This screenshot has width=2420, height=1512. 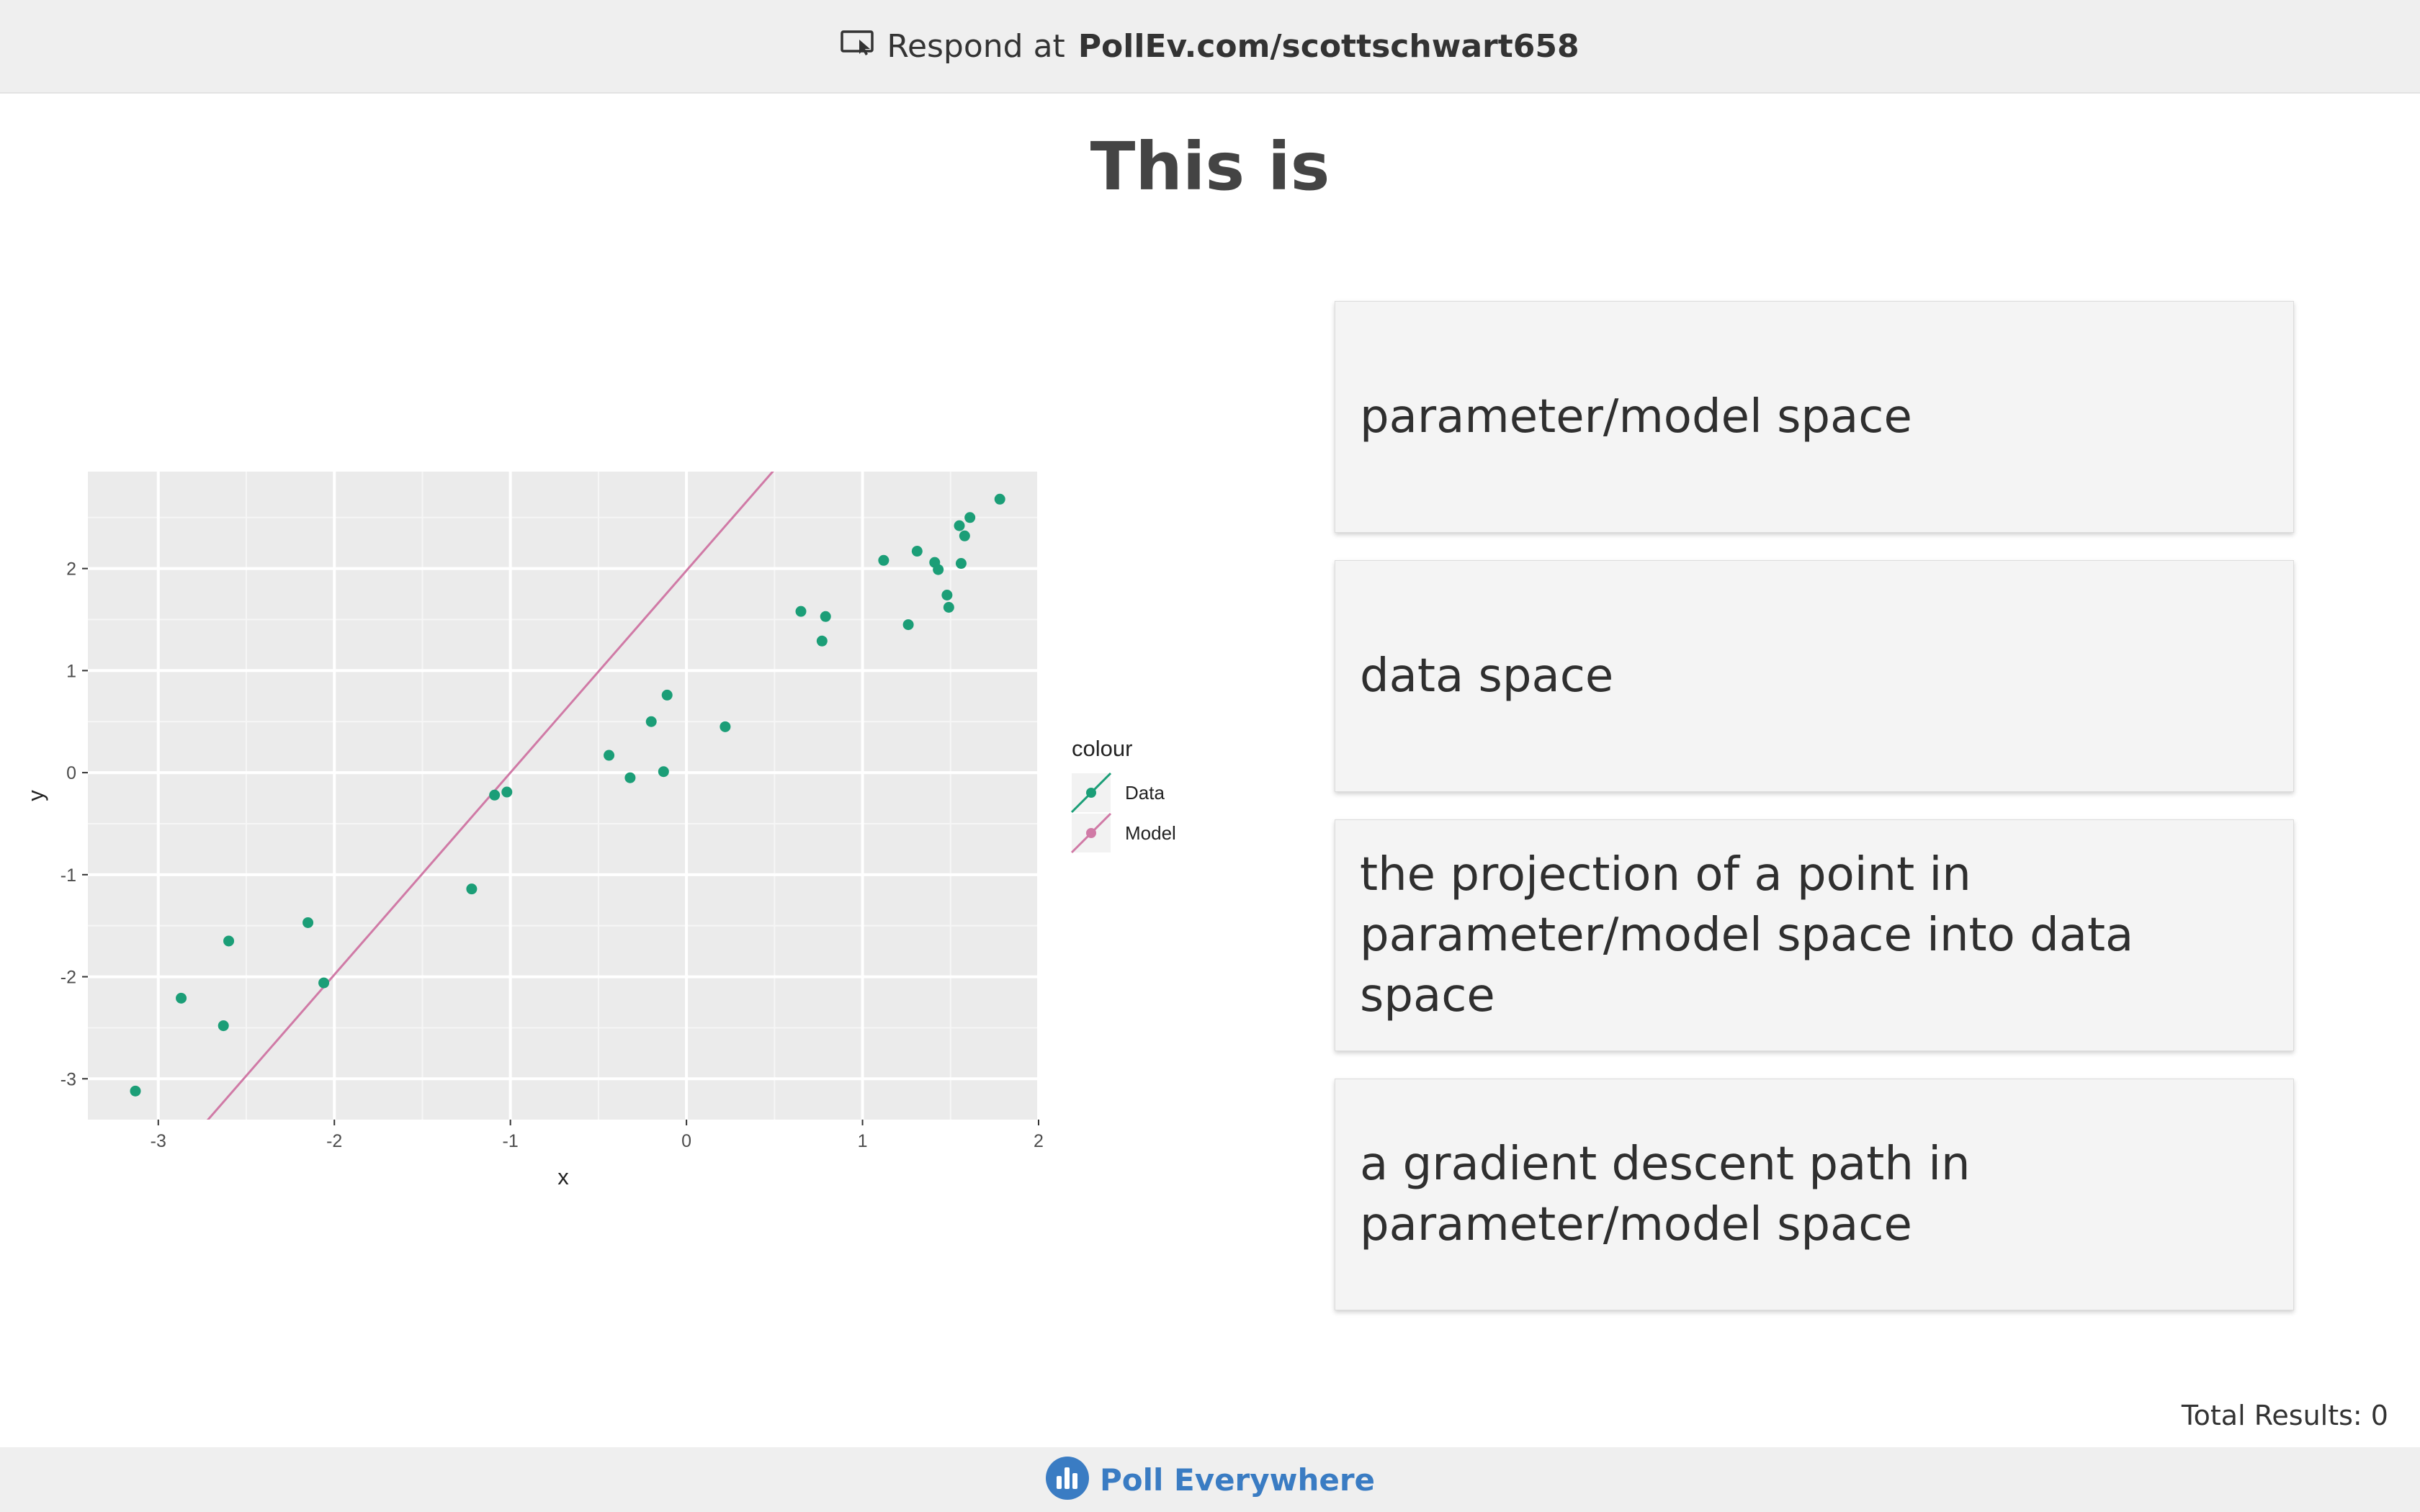 I want to click on legend-entry: Data, so click(x=1145, y=793).